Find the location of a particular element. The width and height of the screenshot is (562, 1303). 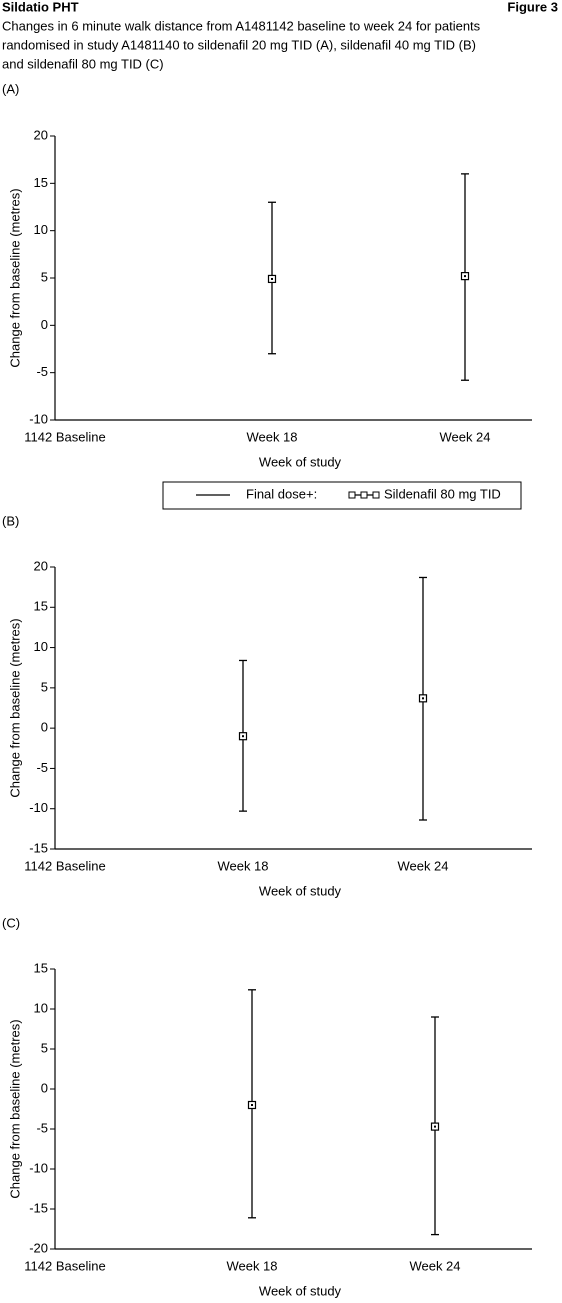

legend-label: Sildenafil 80 mg TID is located at coordinates (442, 493).